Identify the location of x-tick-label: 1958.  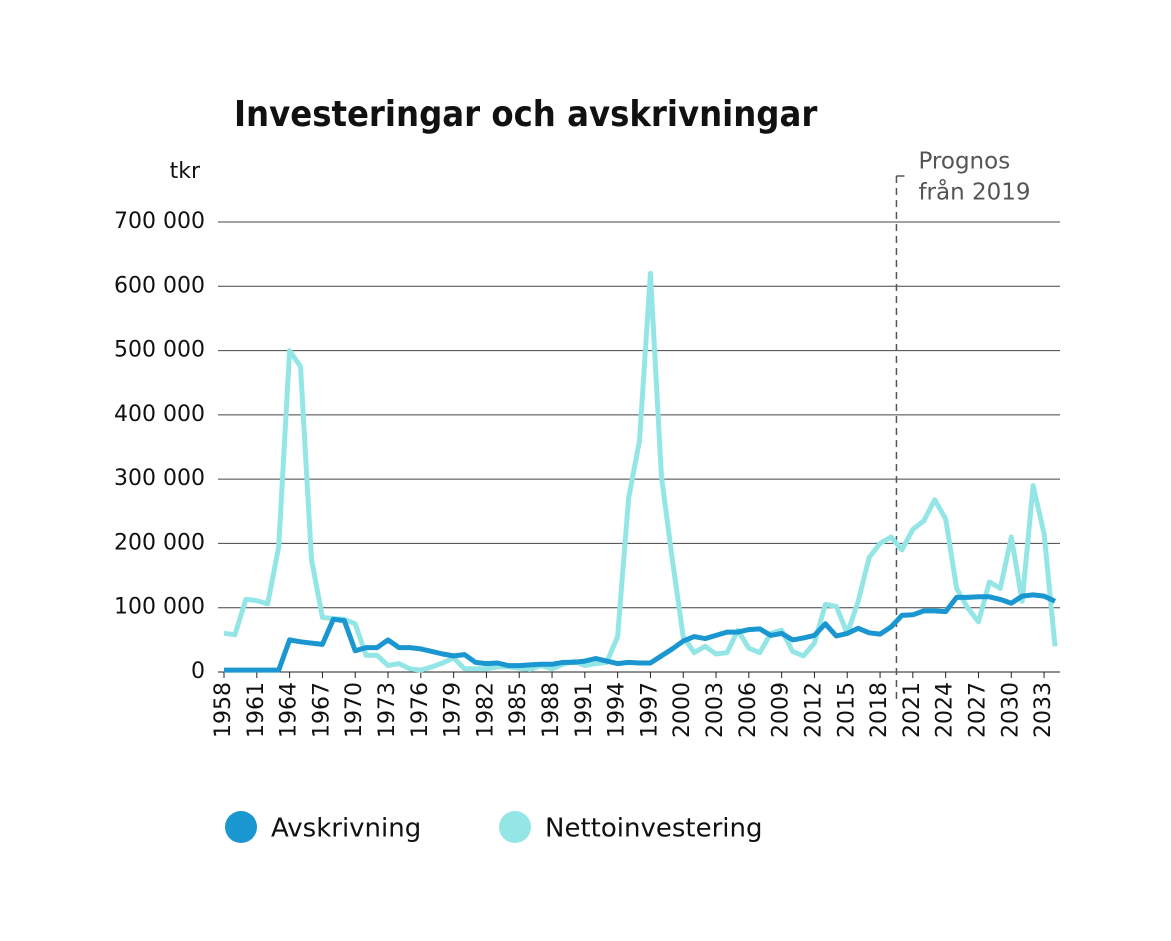
(223, 710).